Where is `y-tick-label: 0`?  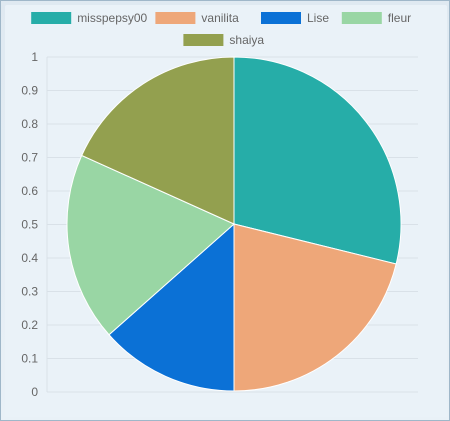 y-tick-label: 0 is located at coordinates (34, 392).